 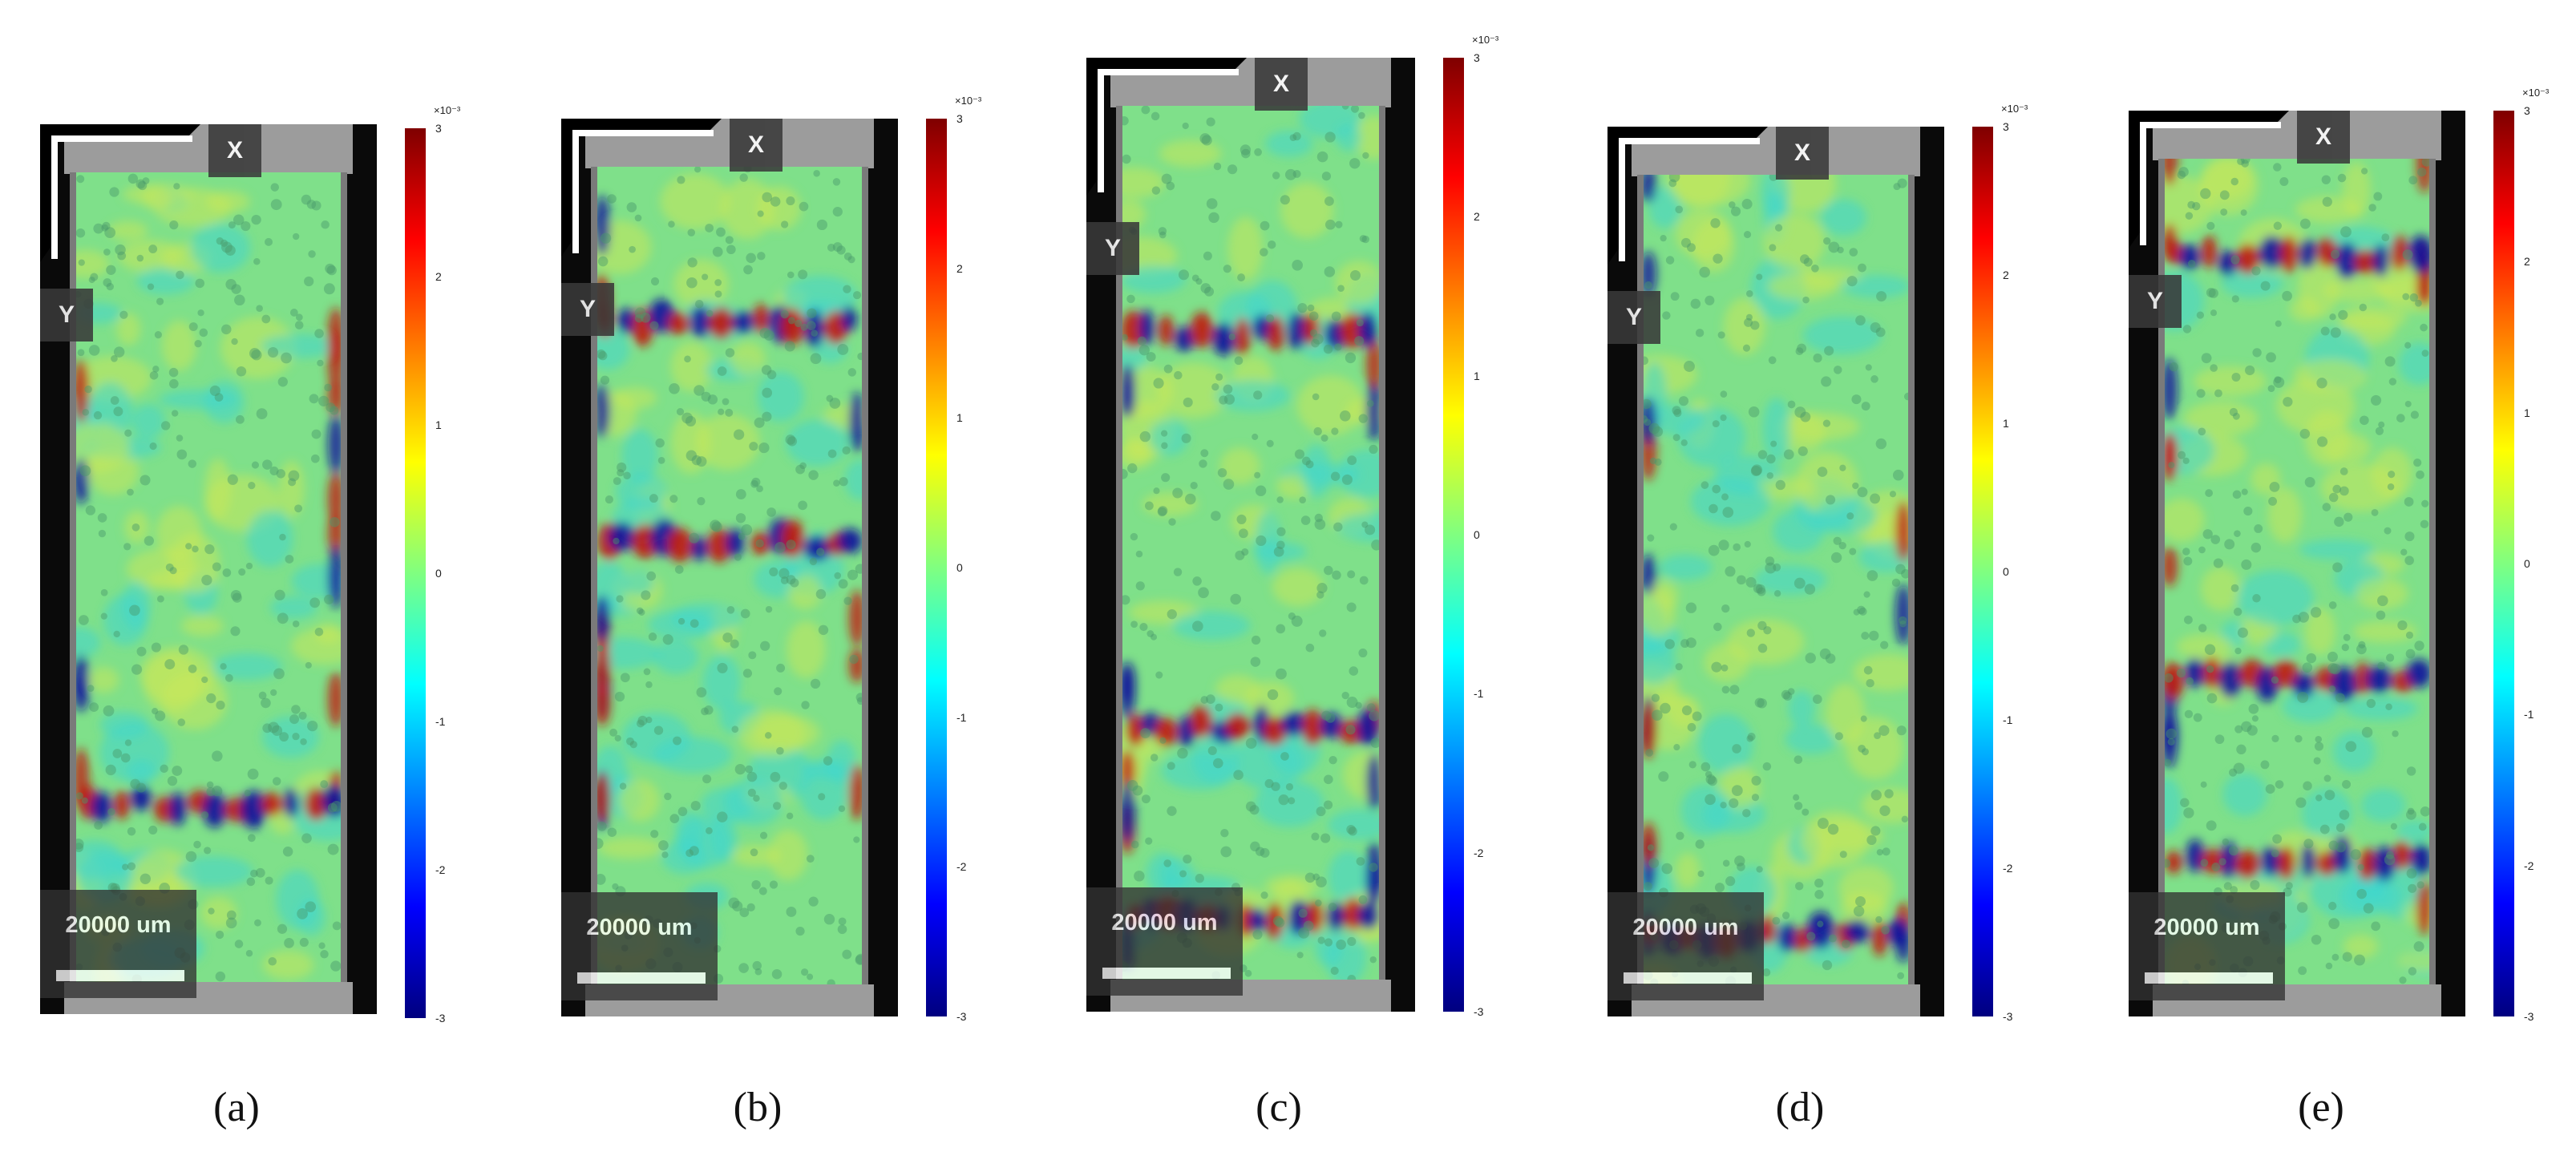 What do you see at coordinates (2321, 1107) in the screenshot?
I see `panel-caption: (e)` at bounding box center [2321, 1107].